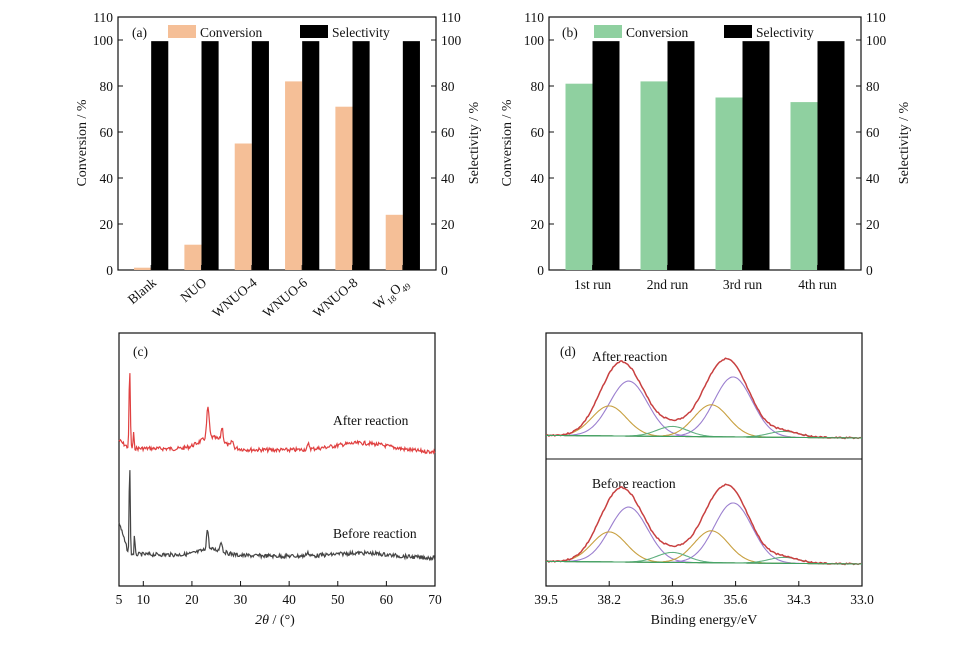  I want to click on panel-a-ylabel-left: Conversion / %, so click(82, 142).